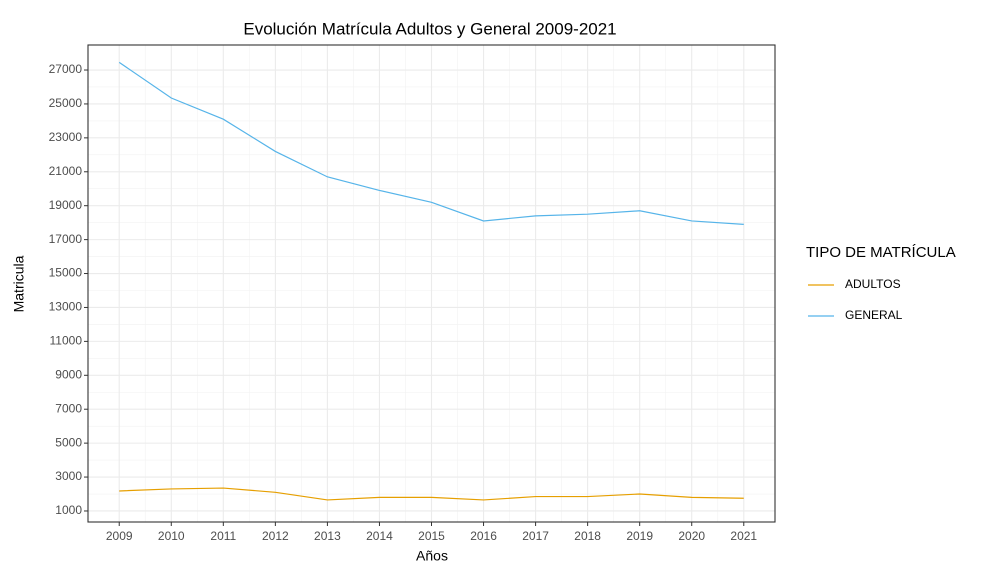 Image resolution: width=989 pixels, height=566 pixels. What do you see at coordinates (66, 239) in the screenshot?
I see `y-tick-label: 17000` at bounding box center [66, 239].